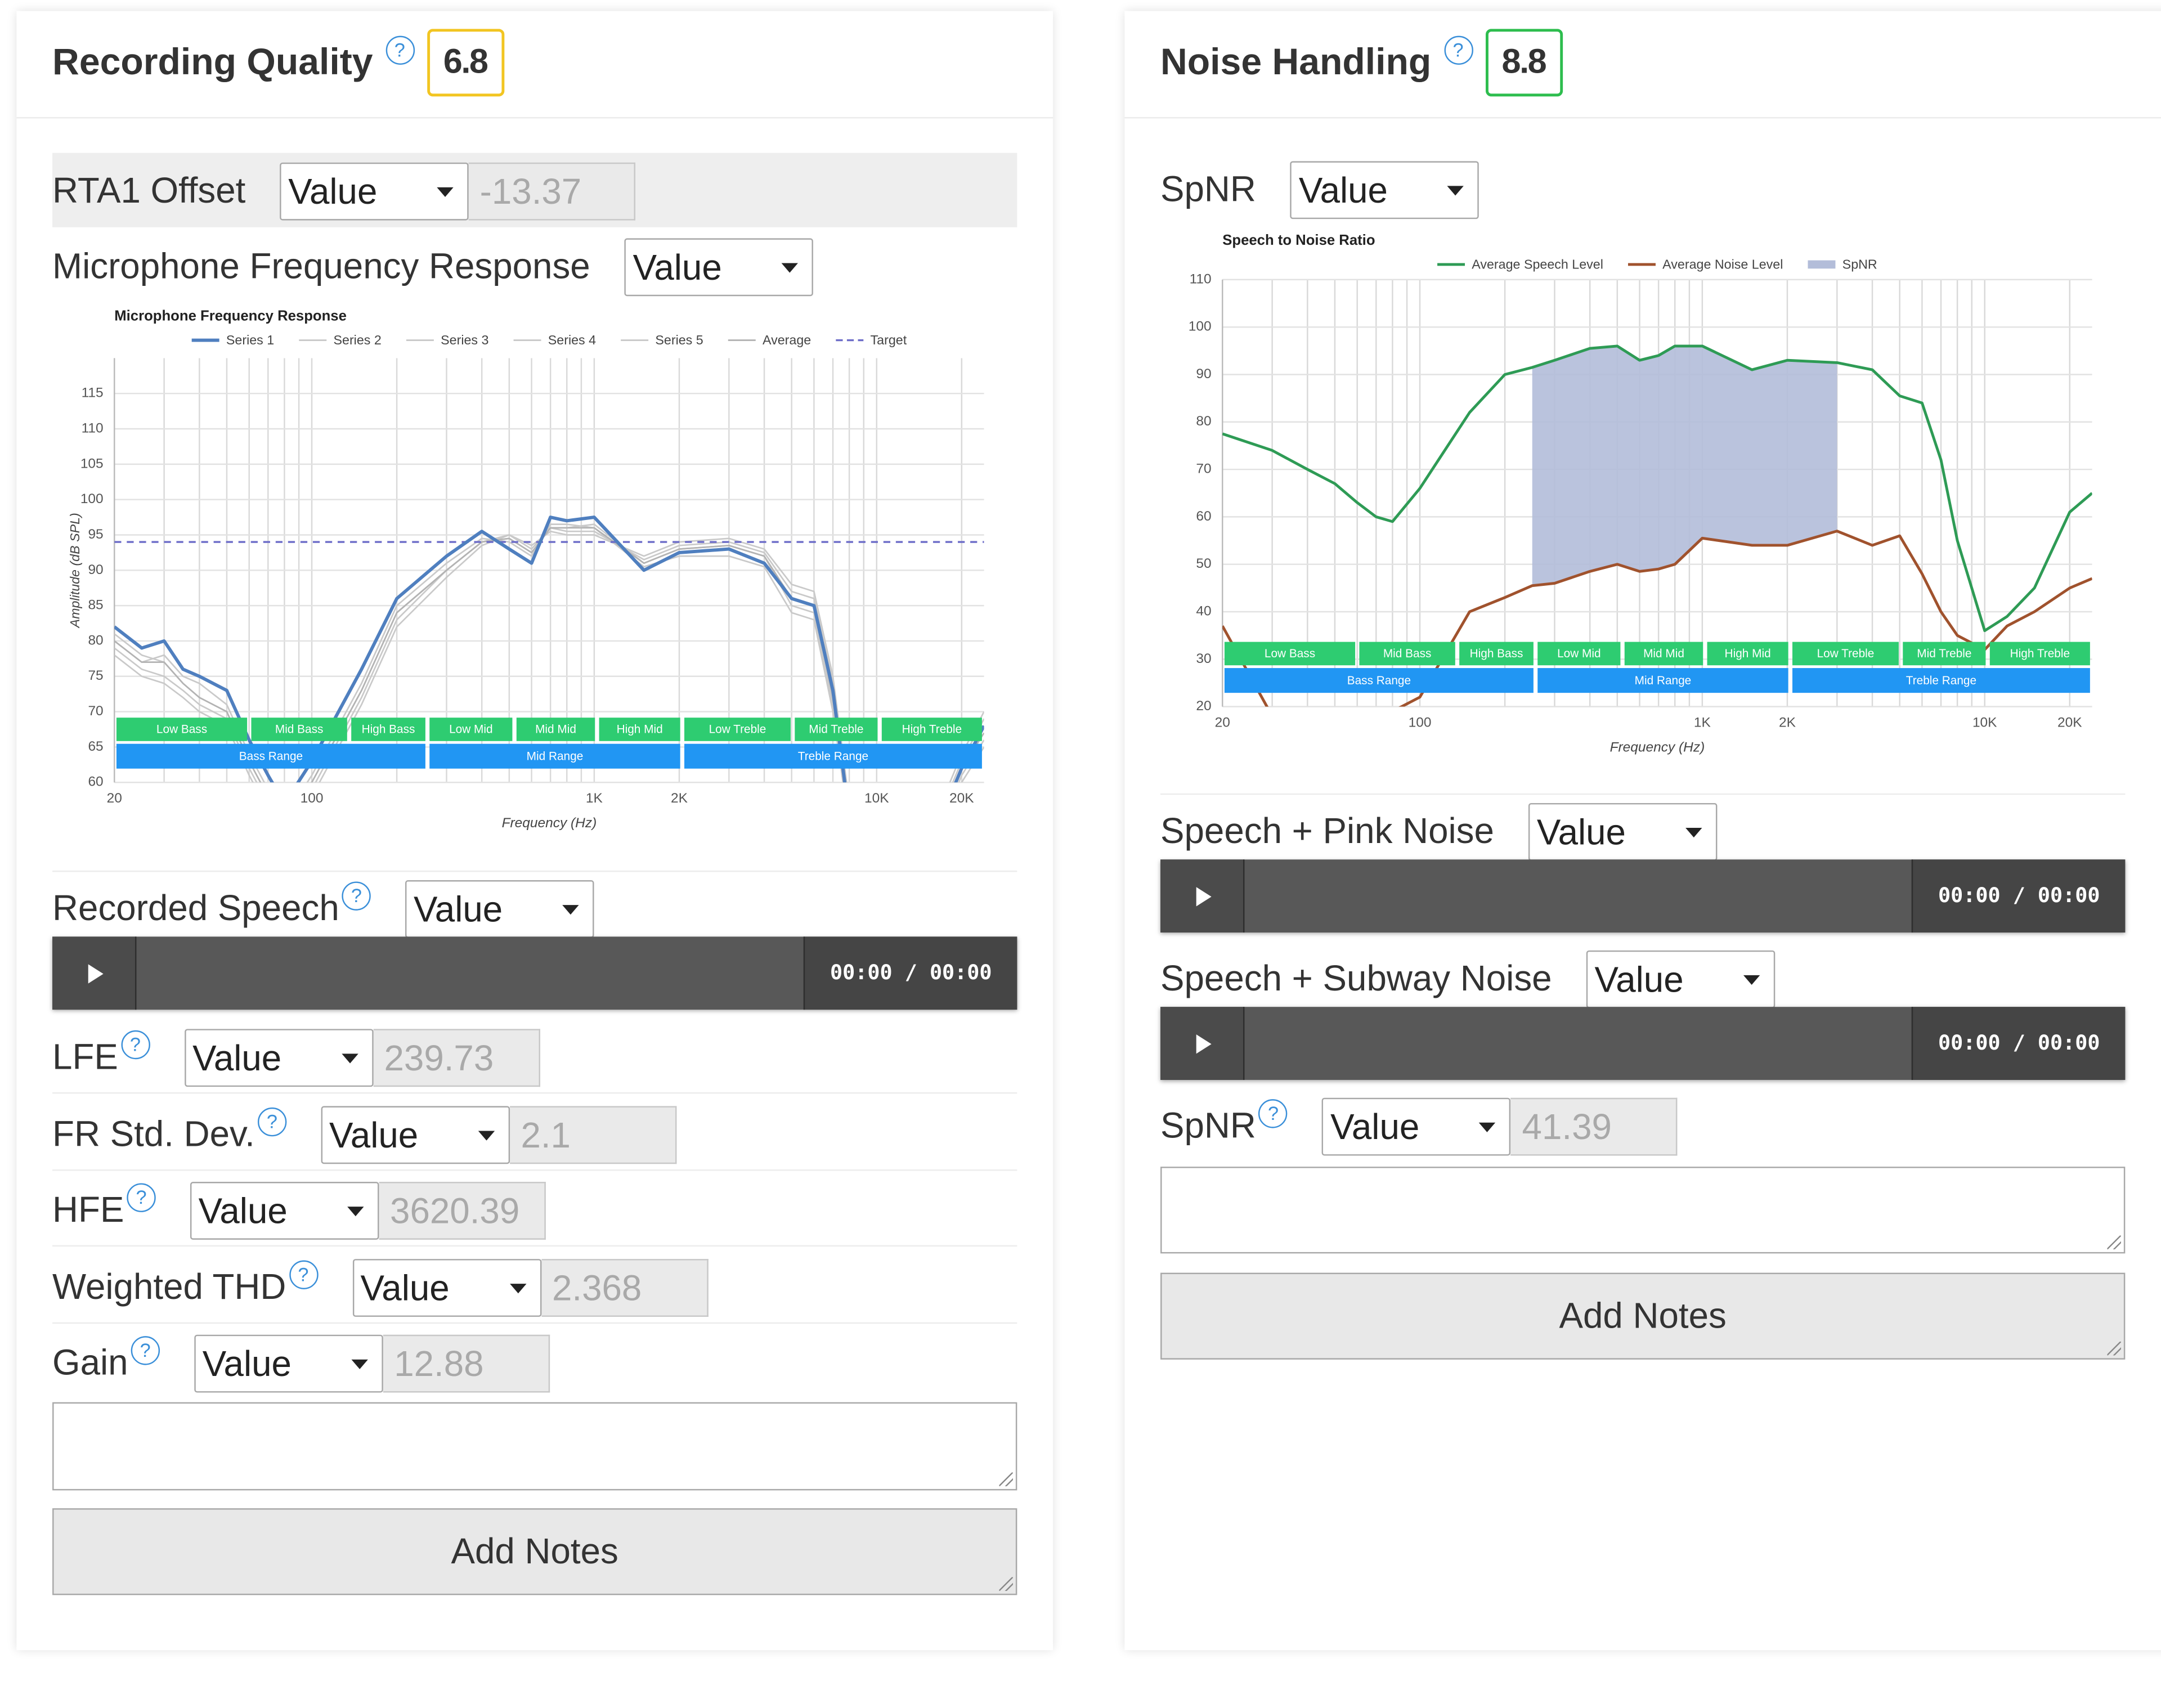 This screenshot has width=2161, height=1708. I want to click on legend-item: Series 2, so click(340, 340).